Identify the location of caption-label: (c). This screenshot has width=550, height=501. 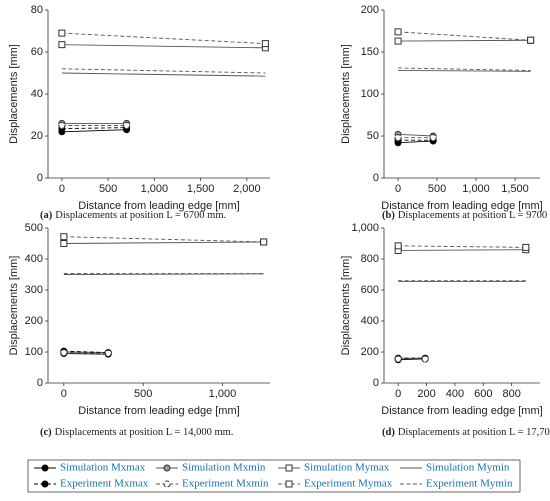
(46, 432).